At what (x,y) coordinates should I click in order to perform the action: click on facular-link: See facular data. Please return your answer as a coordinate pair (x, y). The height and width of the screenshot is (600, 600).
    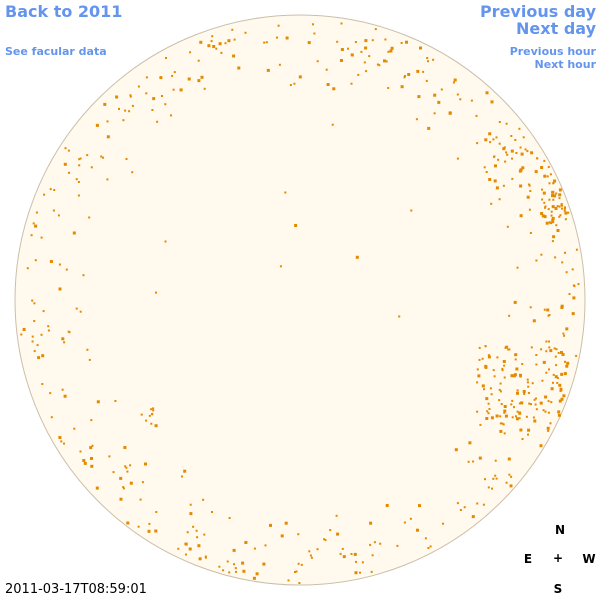
    Looking at the image, I should click on (56, 51).